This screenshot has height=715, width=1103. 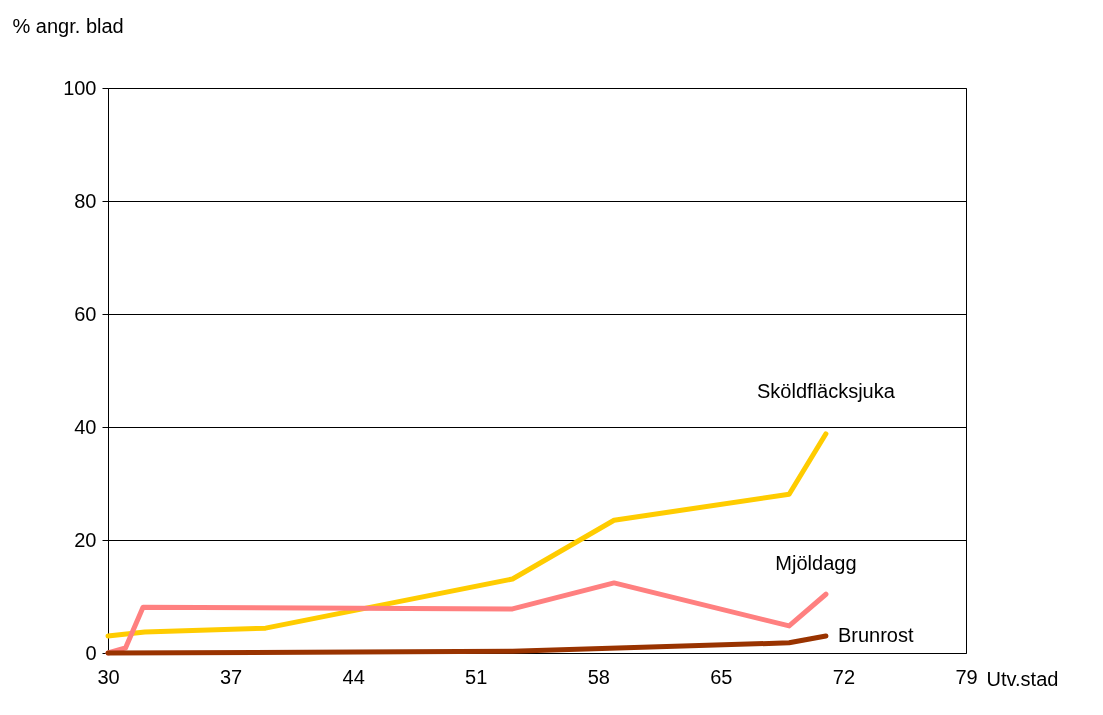 I want to click on x-axis-title: Utv.stad, so click(x=1022, y=678).